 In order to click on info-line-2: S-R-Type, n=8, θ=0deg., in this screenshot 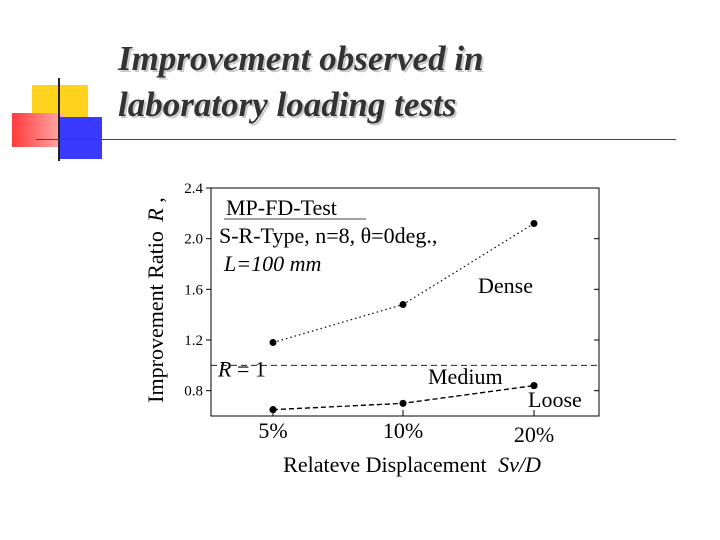, I will do `click(328, 235)`.